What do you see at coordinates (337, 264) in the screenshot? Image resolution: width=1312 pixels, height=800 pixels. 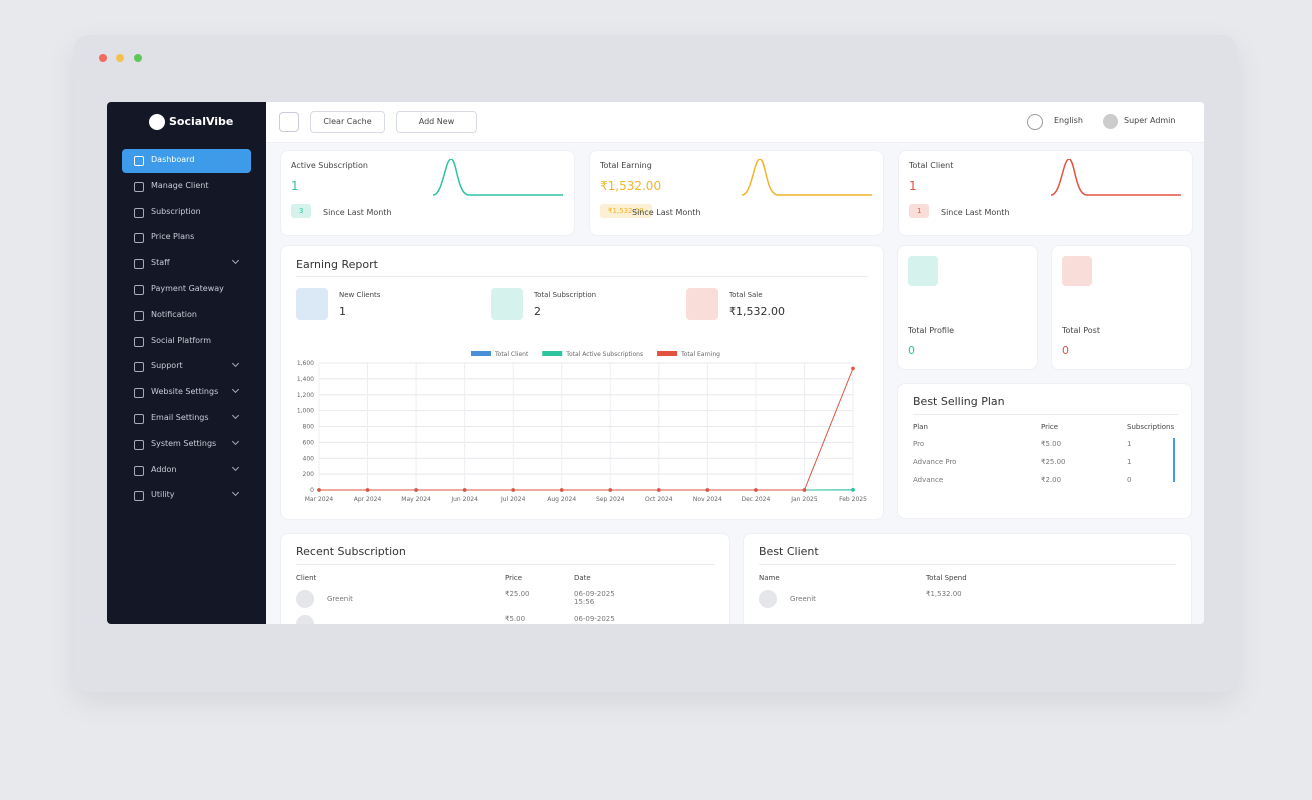 I see `section-title: Earning Report` at bounding box center [337, 264].